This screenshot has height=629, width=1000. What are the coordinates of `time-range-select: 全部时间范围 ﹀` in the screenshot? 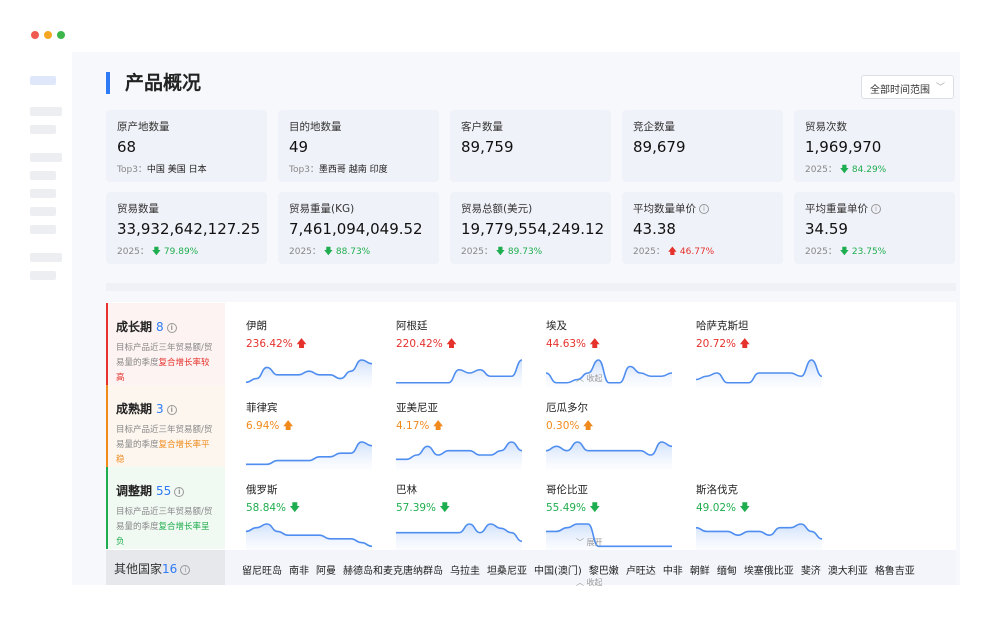 It's located at (907, 87).